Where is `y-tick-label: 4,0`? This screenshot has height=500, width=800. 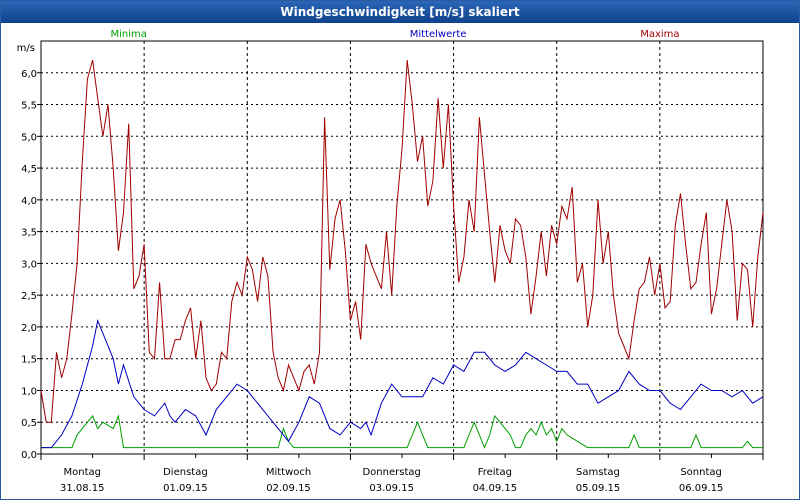 y-tick-label: 4,0 is located at coordinates (29, 201).